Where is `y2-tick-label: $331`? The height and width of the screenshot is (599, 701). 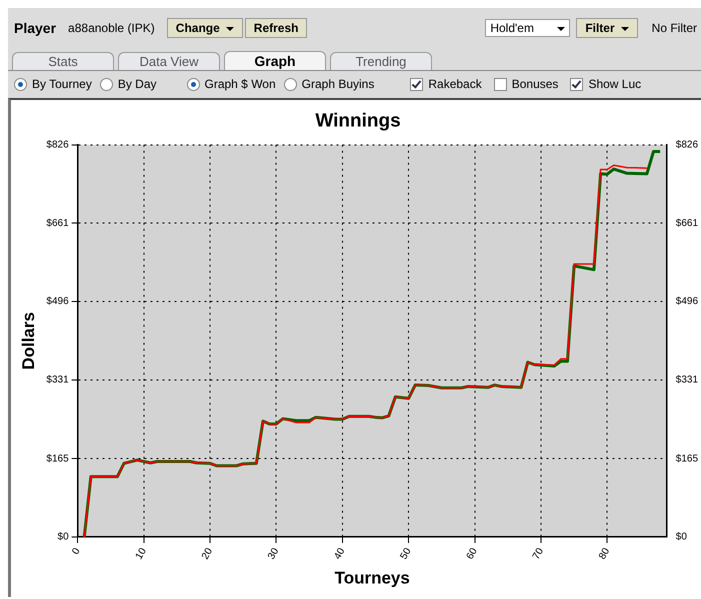 y2-tick-label: $331 is located at coordinates (687, 380).